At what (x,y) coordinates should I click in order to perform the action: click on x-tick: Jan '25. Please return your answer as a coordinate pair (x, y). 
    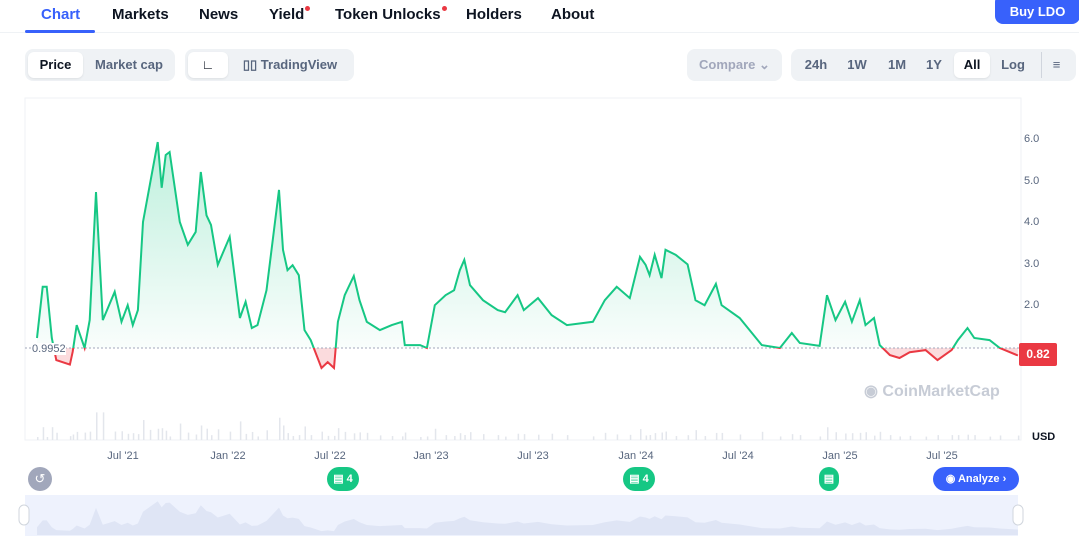
    Looking at the image, I should click on (840, 456).